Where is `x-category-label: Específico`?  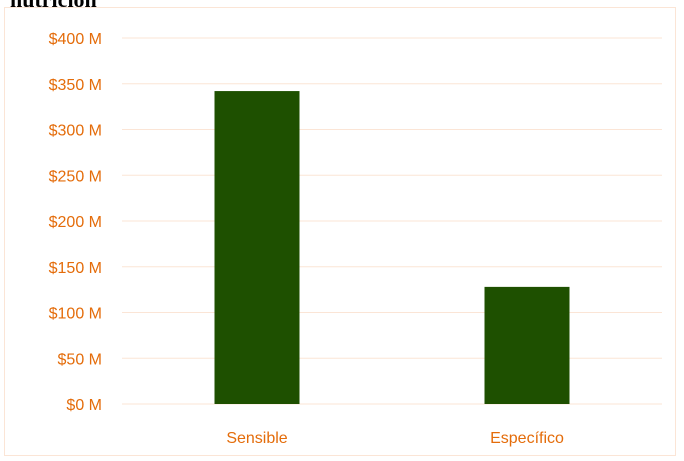
x-category-label: Específico is located at coordinates (527, 438).